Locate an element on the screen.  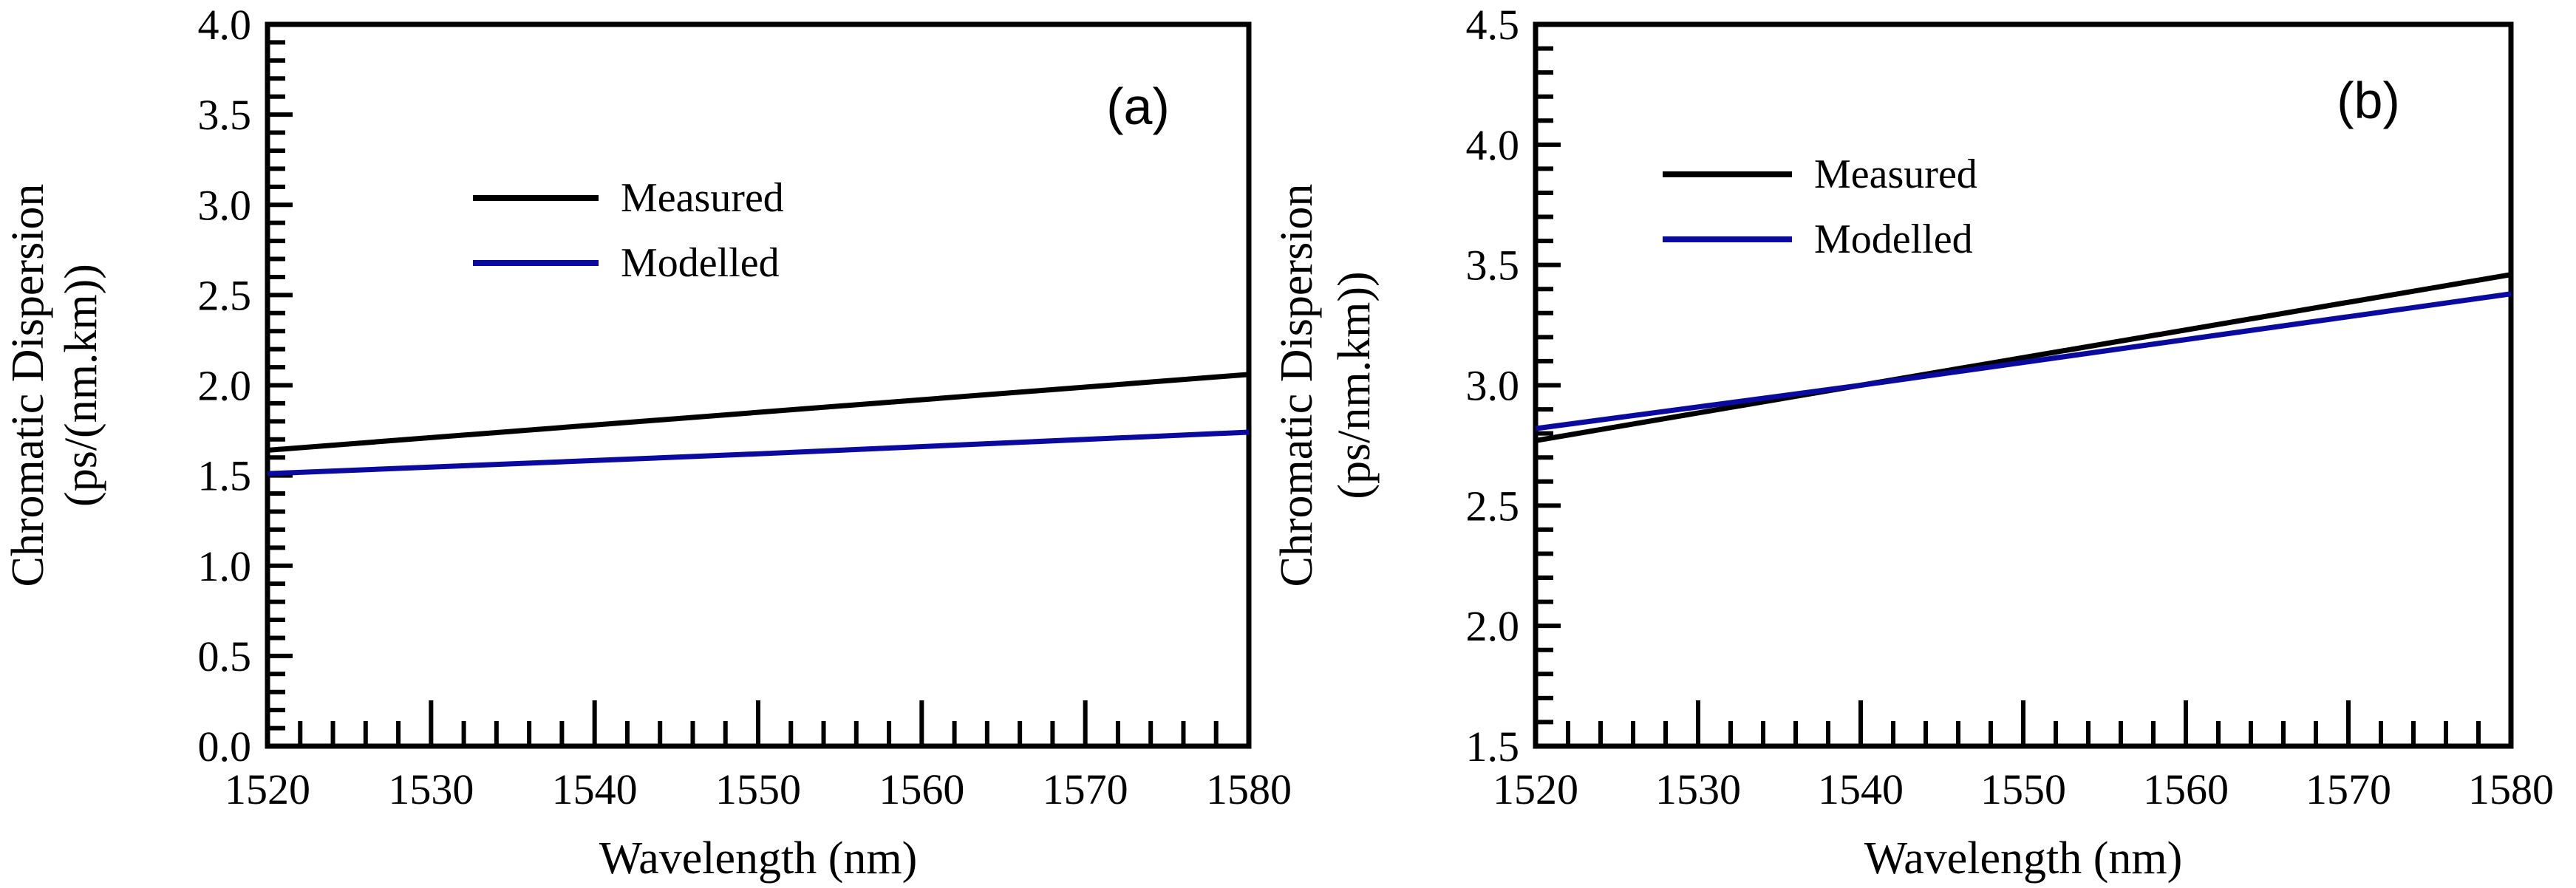
y-axis-title-line2: (ps/nm.km)) is located at coordinates (1354, 385).